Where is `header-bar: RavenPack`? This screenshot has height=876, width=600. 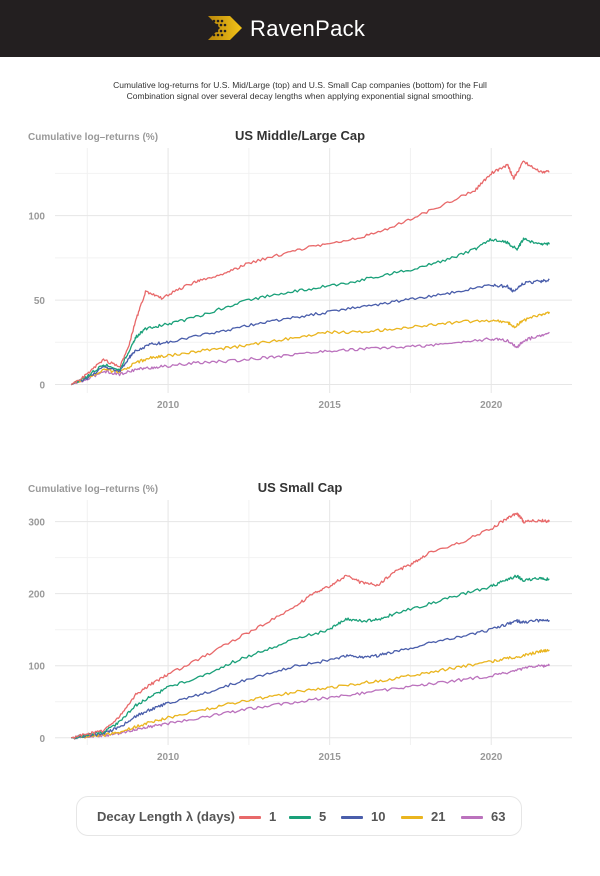 header-bar: RavenPack is located at coordinates (300, 28).